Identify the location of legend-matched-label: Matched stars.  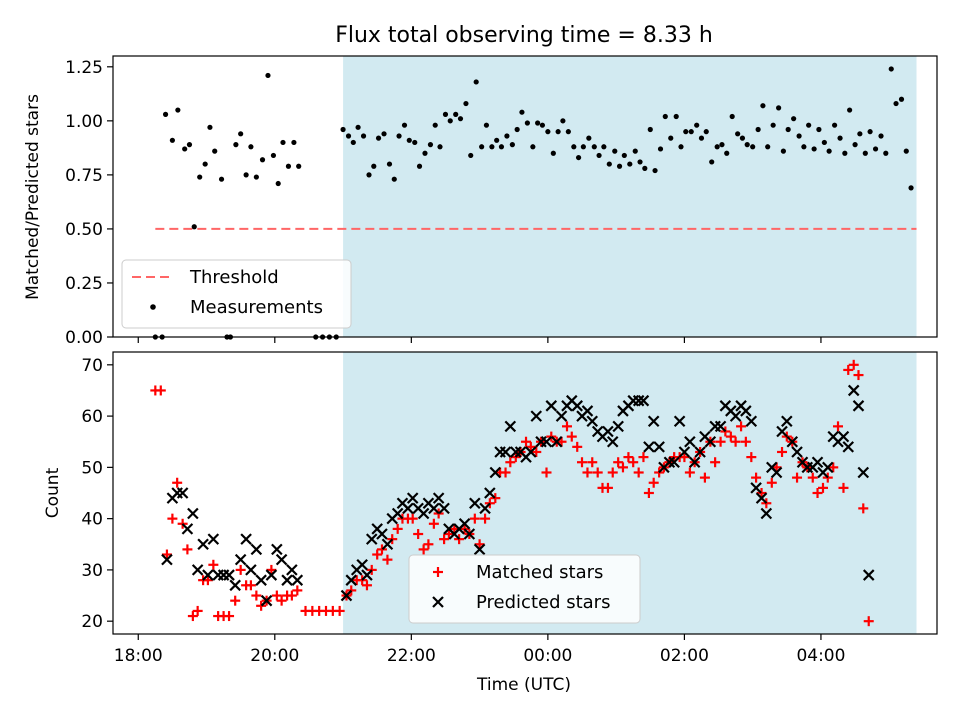
(539, 572).